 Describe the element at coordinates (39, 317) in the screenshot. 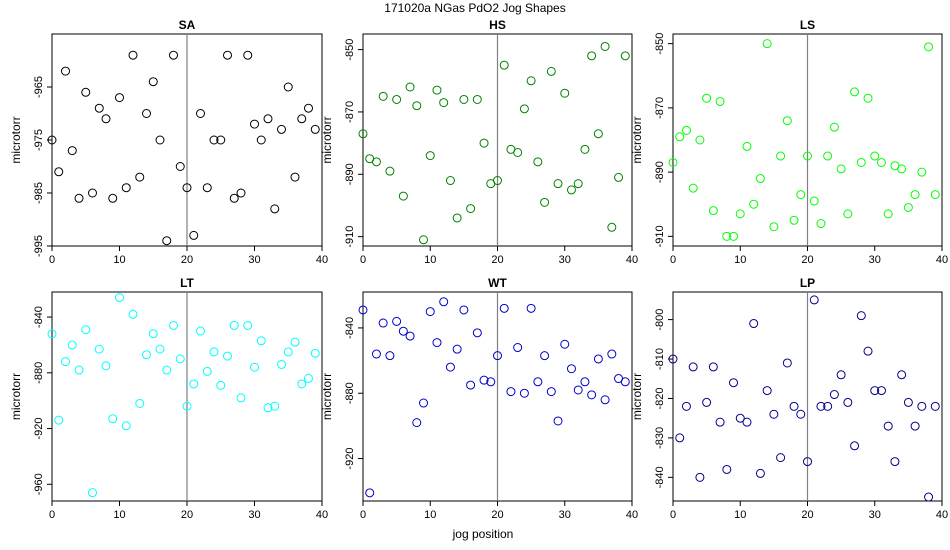

I see `y-tick-label: -840` at that location.